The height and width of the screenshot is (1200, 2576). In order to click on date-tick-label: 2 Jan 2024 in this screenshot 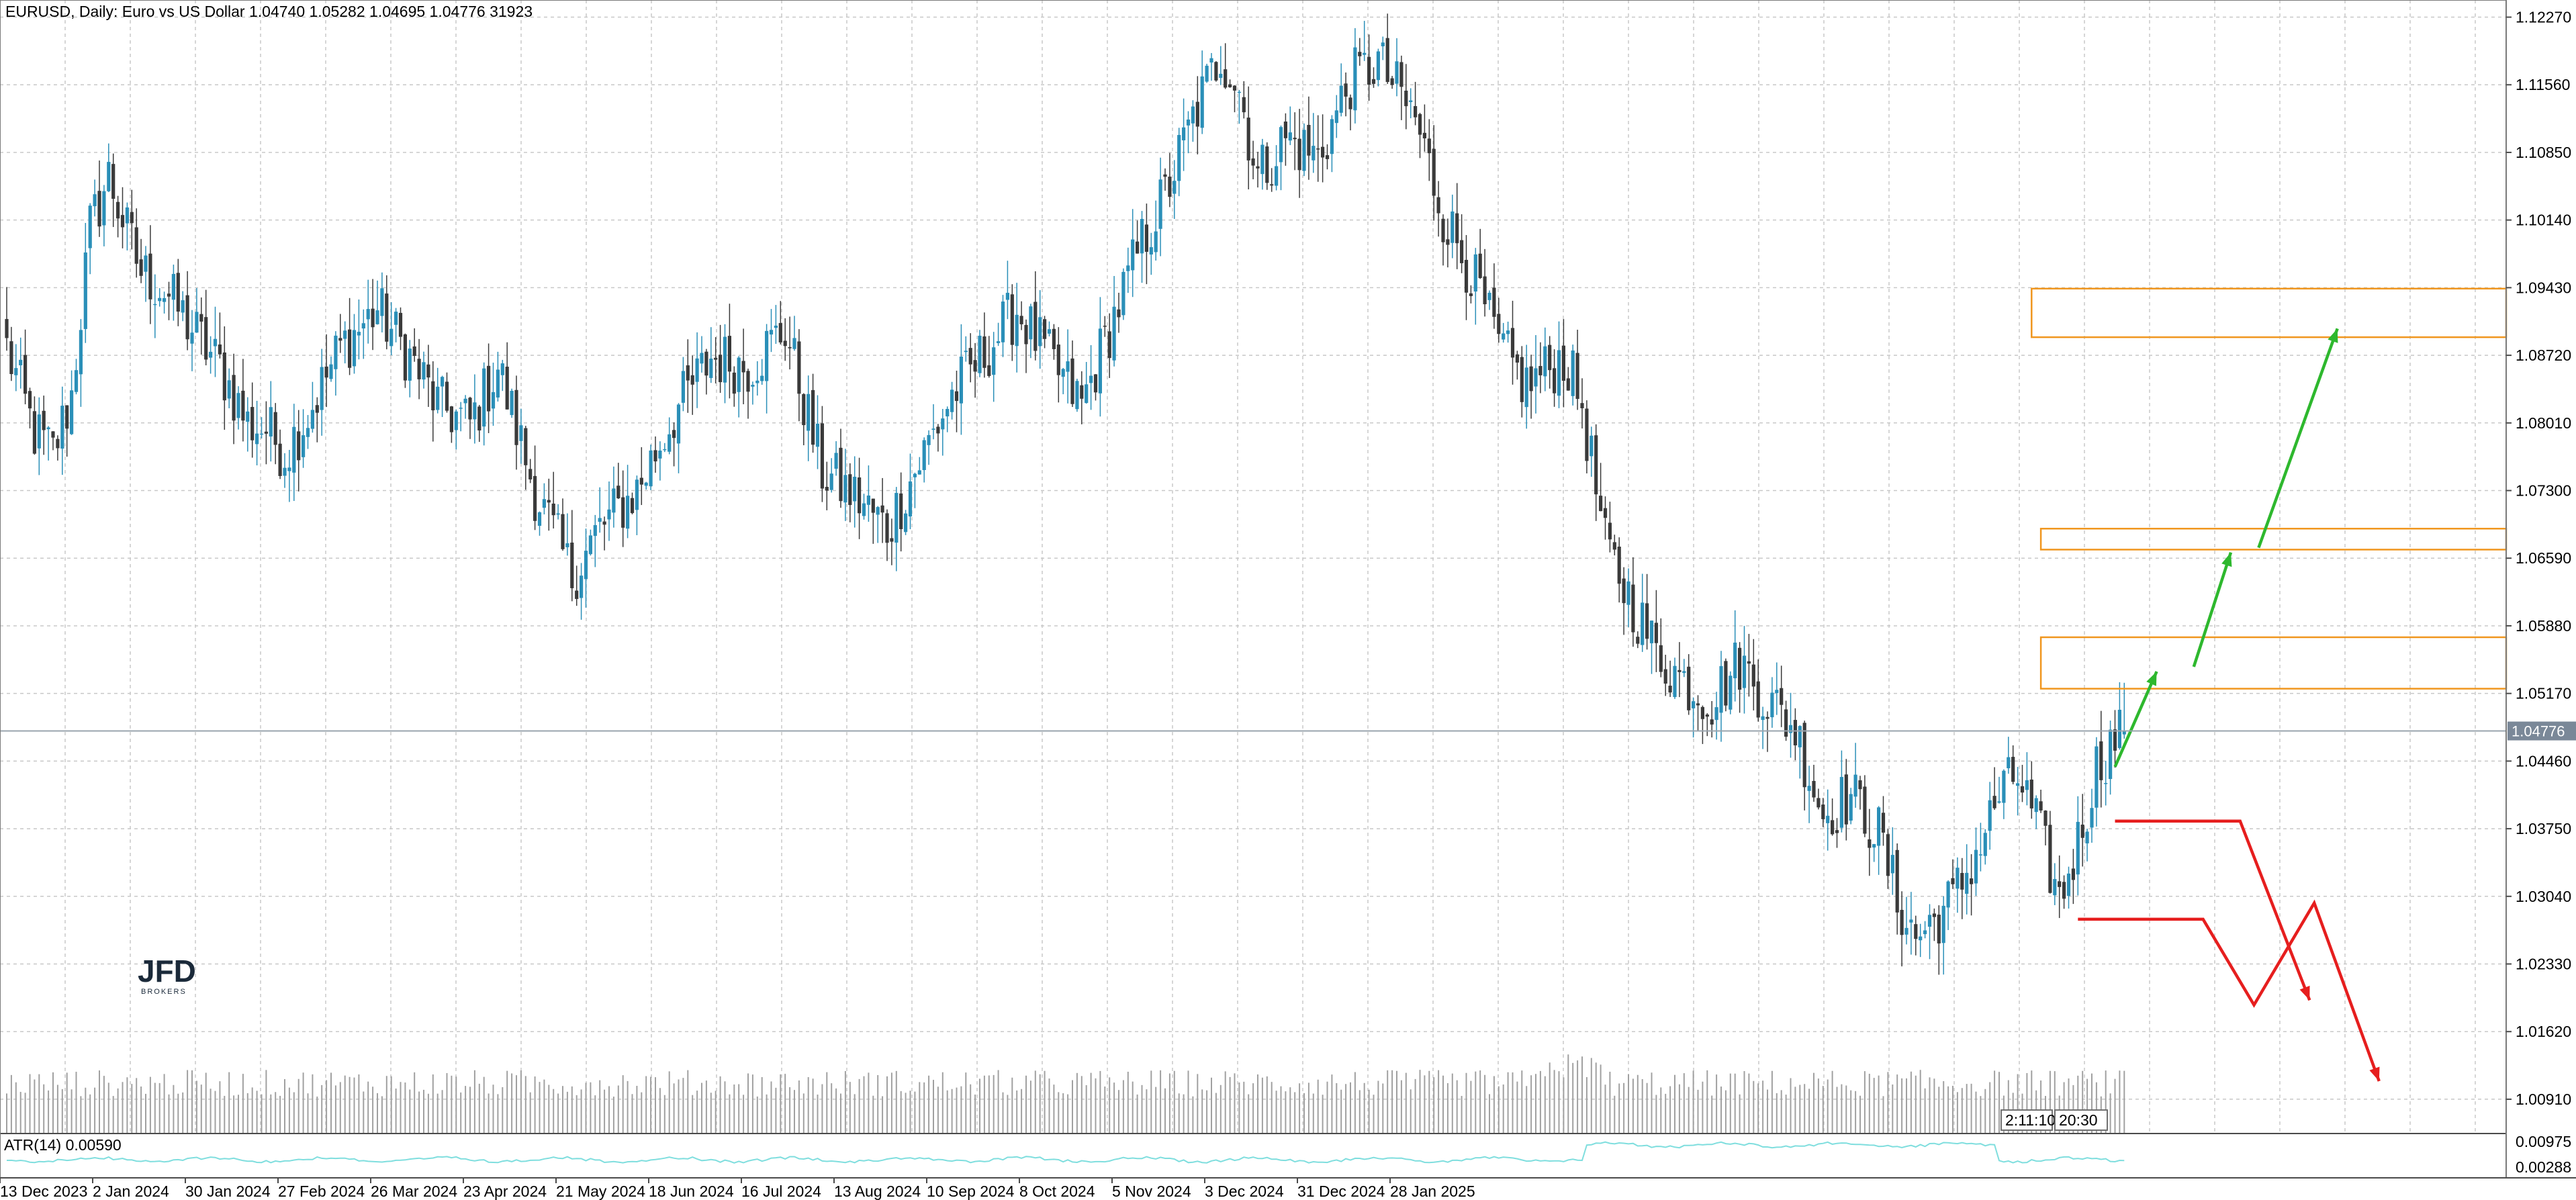, I will do `click(131, 1192)`.